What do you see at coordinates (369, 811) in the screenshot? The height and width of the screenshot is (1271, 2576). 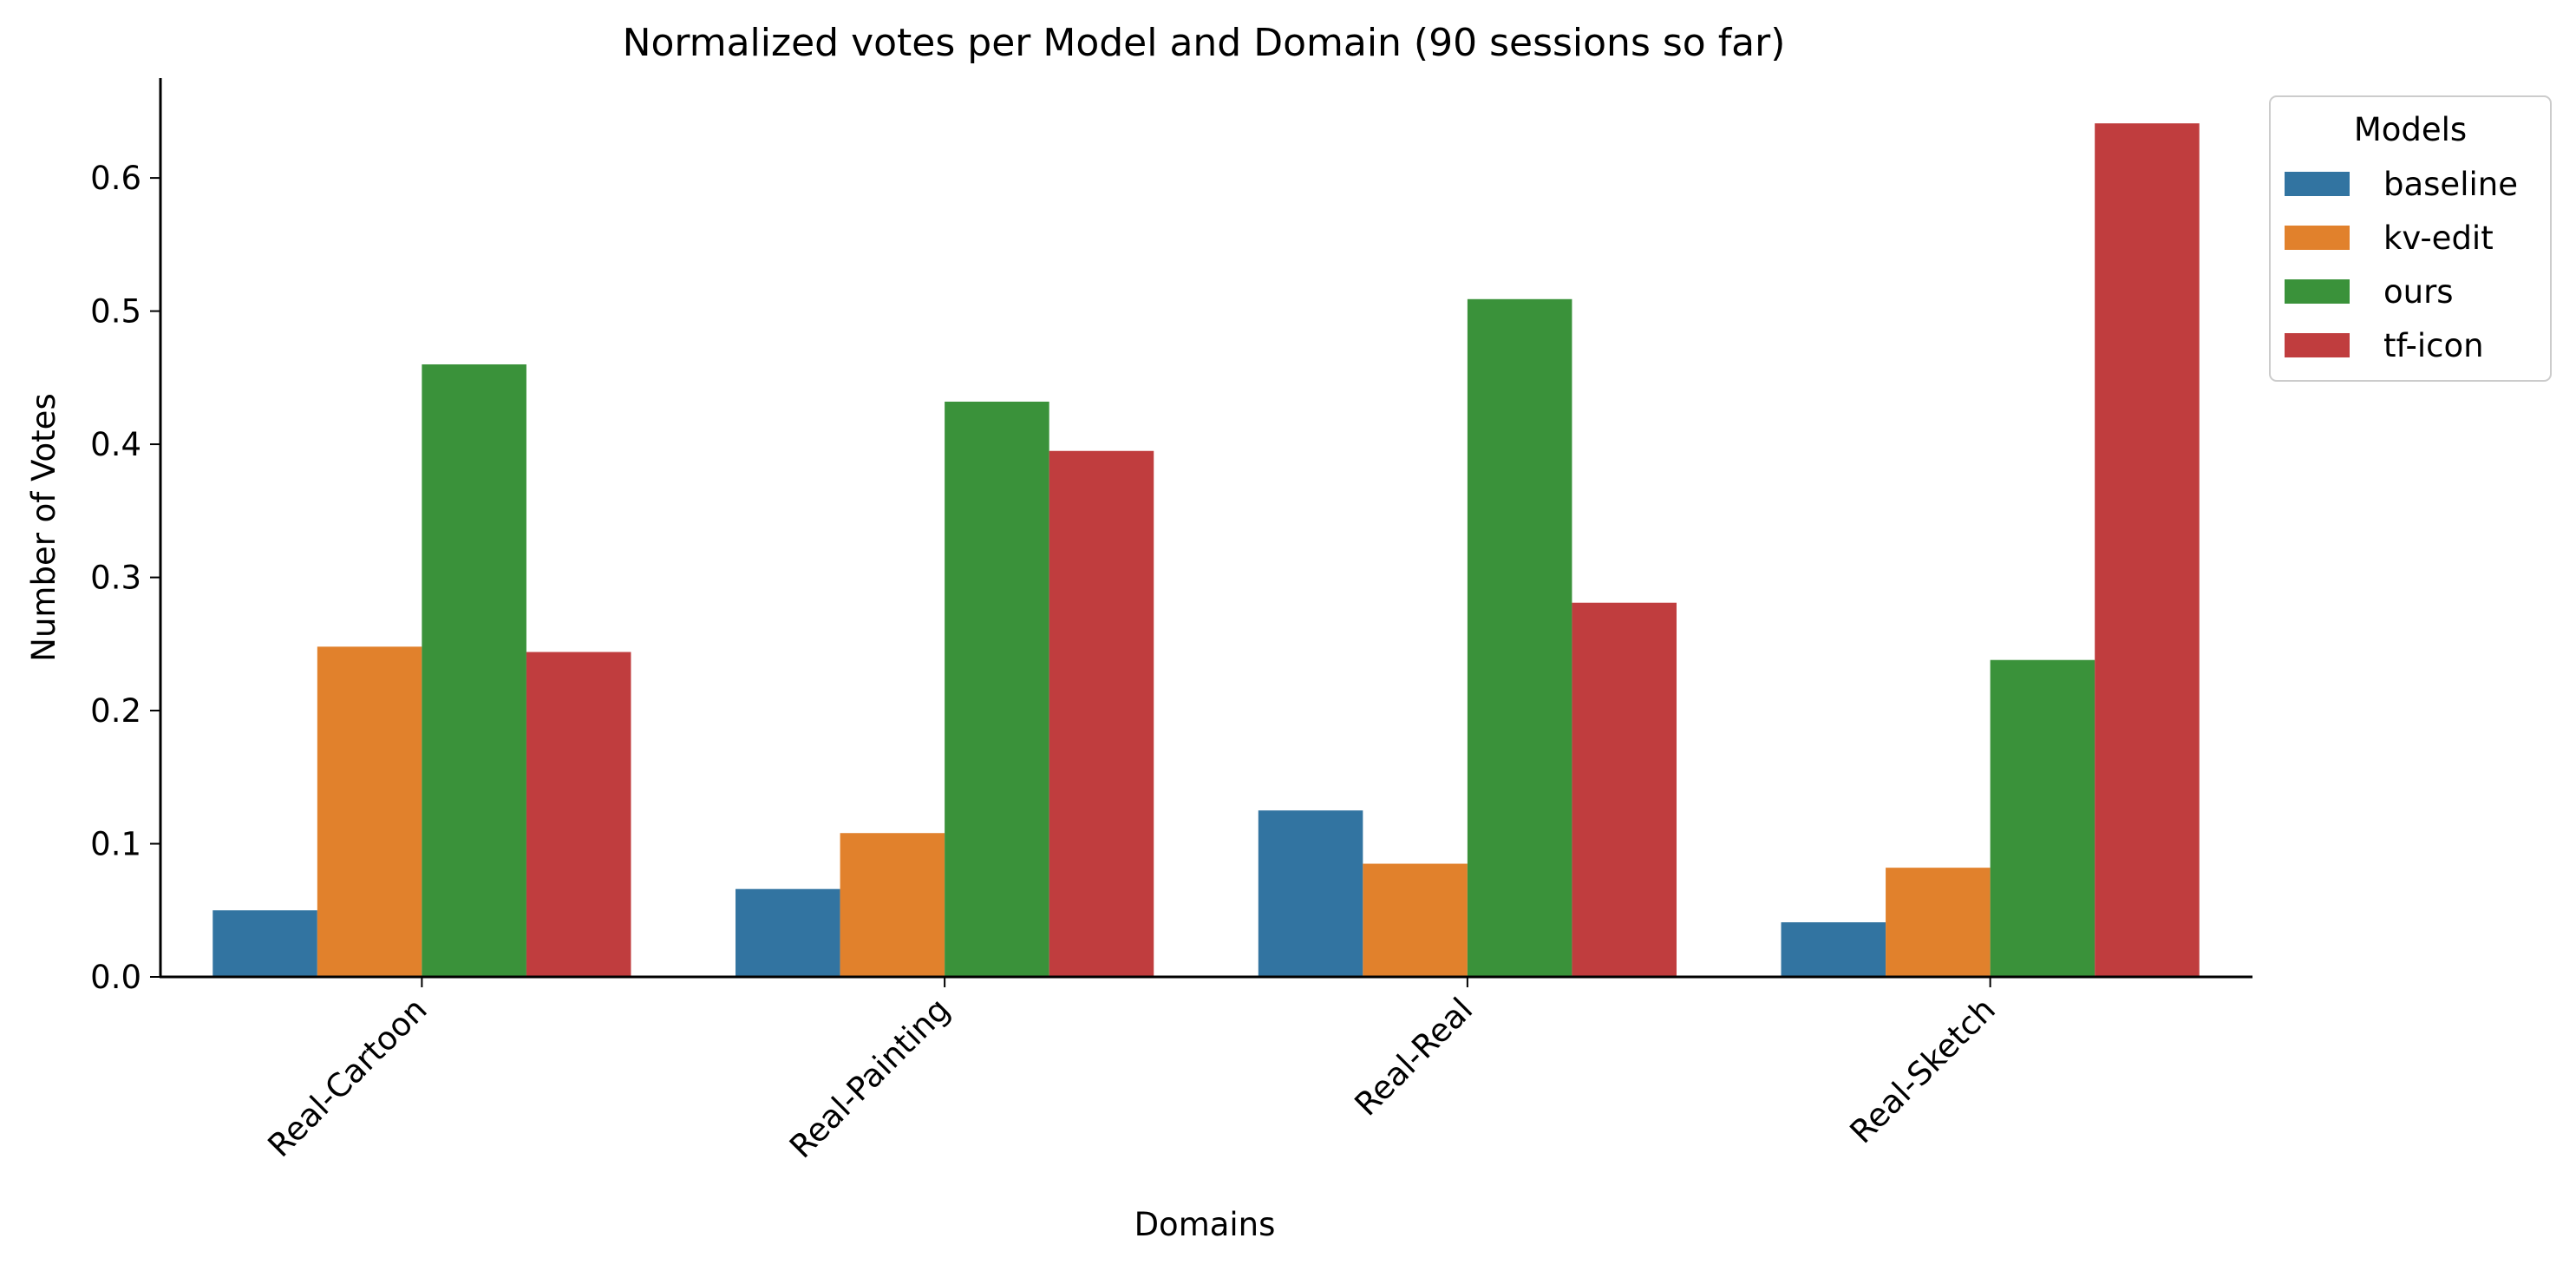 I see `bar-kv-edit-Real-Cartoon` at bounding box center [369, 811].